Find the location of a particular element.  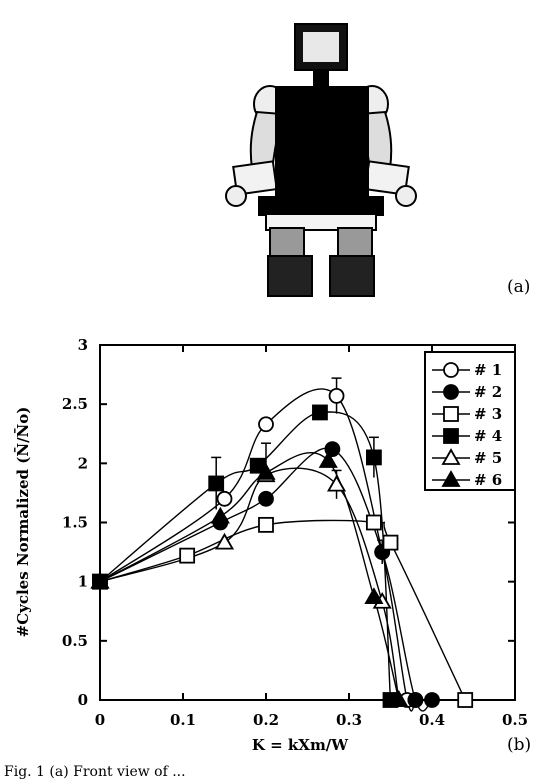

robot-right-hand is located at coordinates (406, 196).